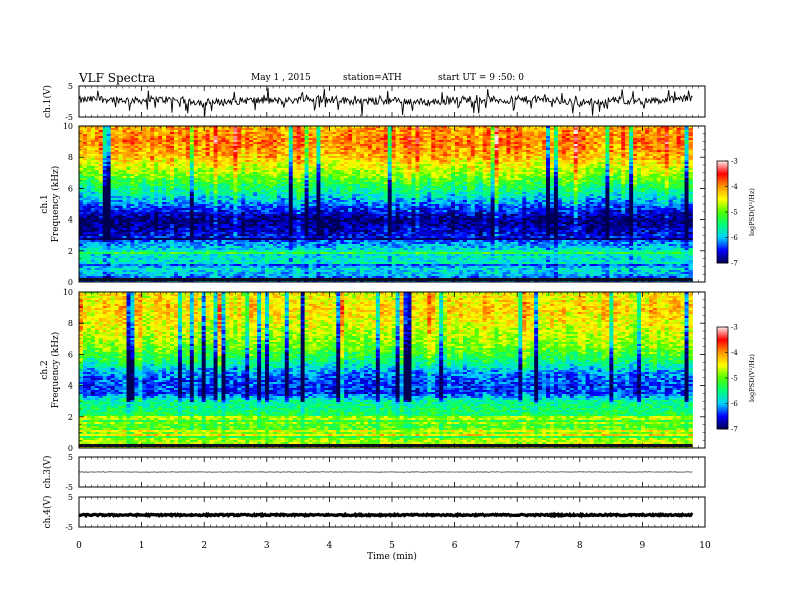 This screenshot has height=612, width=792. What do you see at coordinates (47, 101) in the screenshot?
I see `ch1-waveform-ylabel: ch.1(V)` at bounding box center [47, 101].